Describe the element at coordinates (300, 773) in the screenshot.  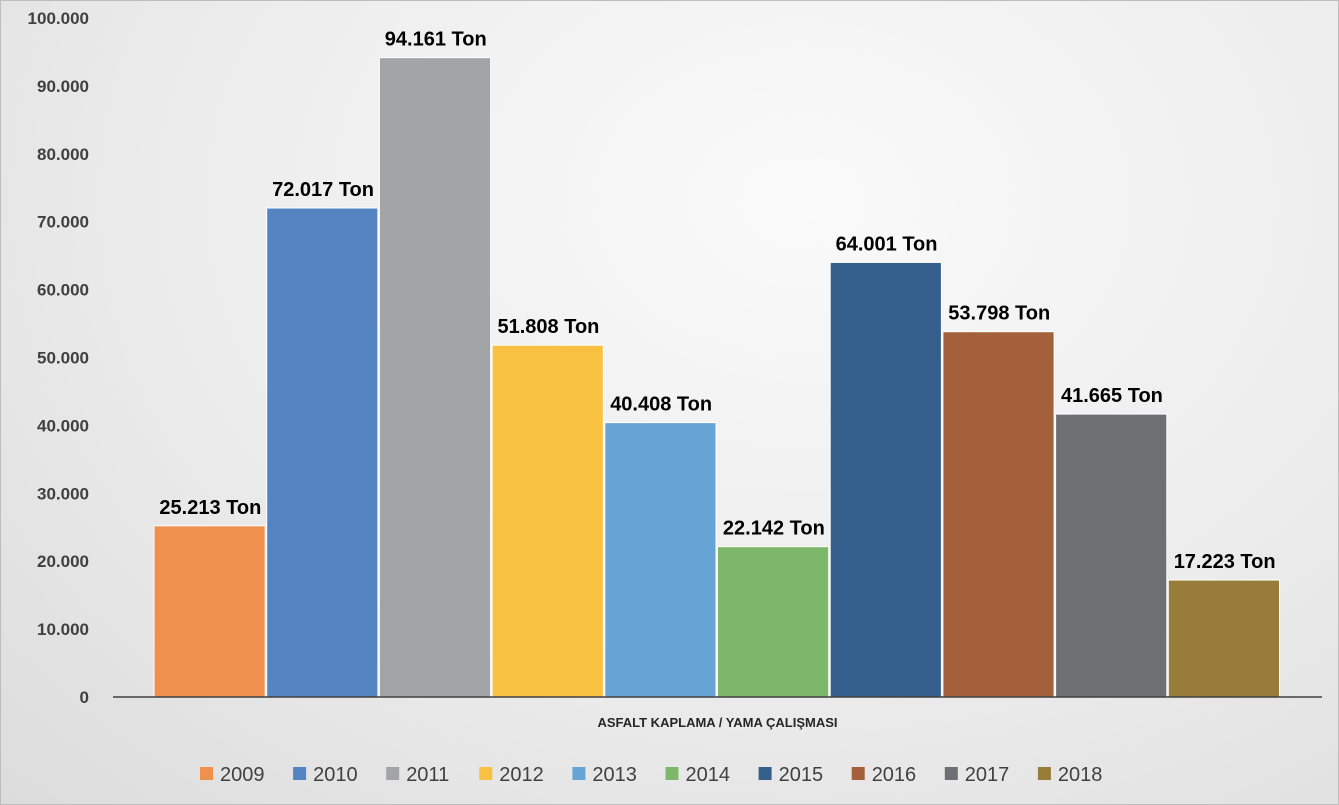
I see `legend-swatch-2010` at that location.